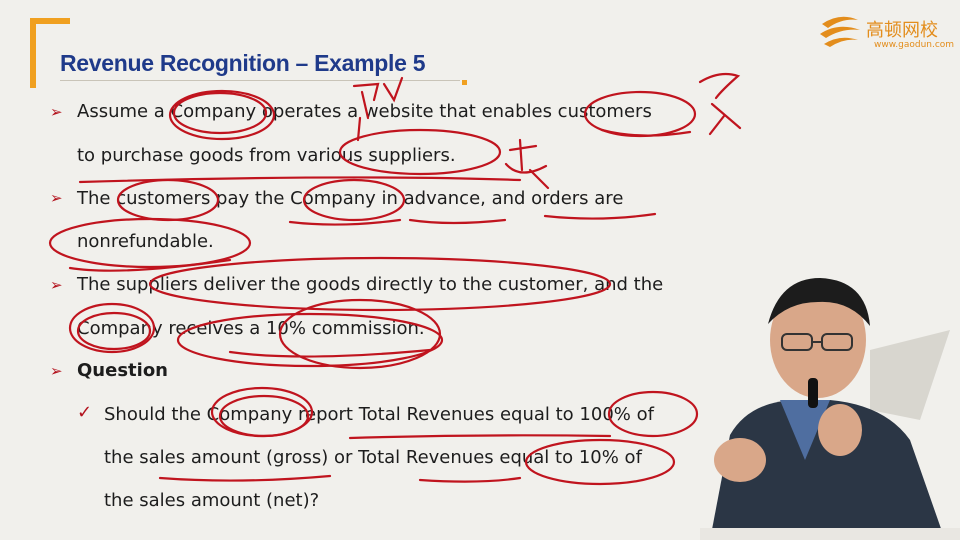 The image size is (960, 540). What do you see at coordinates (914, 45) in the screenshot?
I see `logo-url: www.gaodun.com` at bounding box center [914, 45].